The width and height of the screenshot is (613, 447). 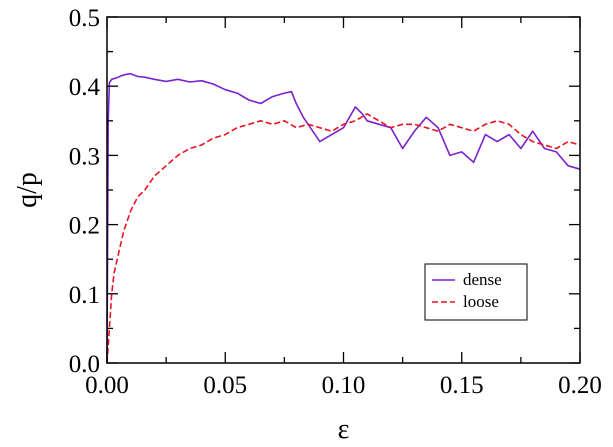 What do you see at coordinates (84, 156) in the screenshot?
I see `y-tick-label: 0.3` at bounding box center [84, 156].